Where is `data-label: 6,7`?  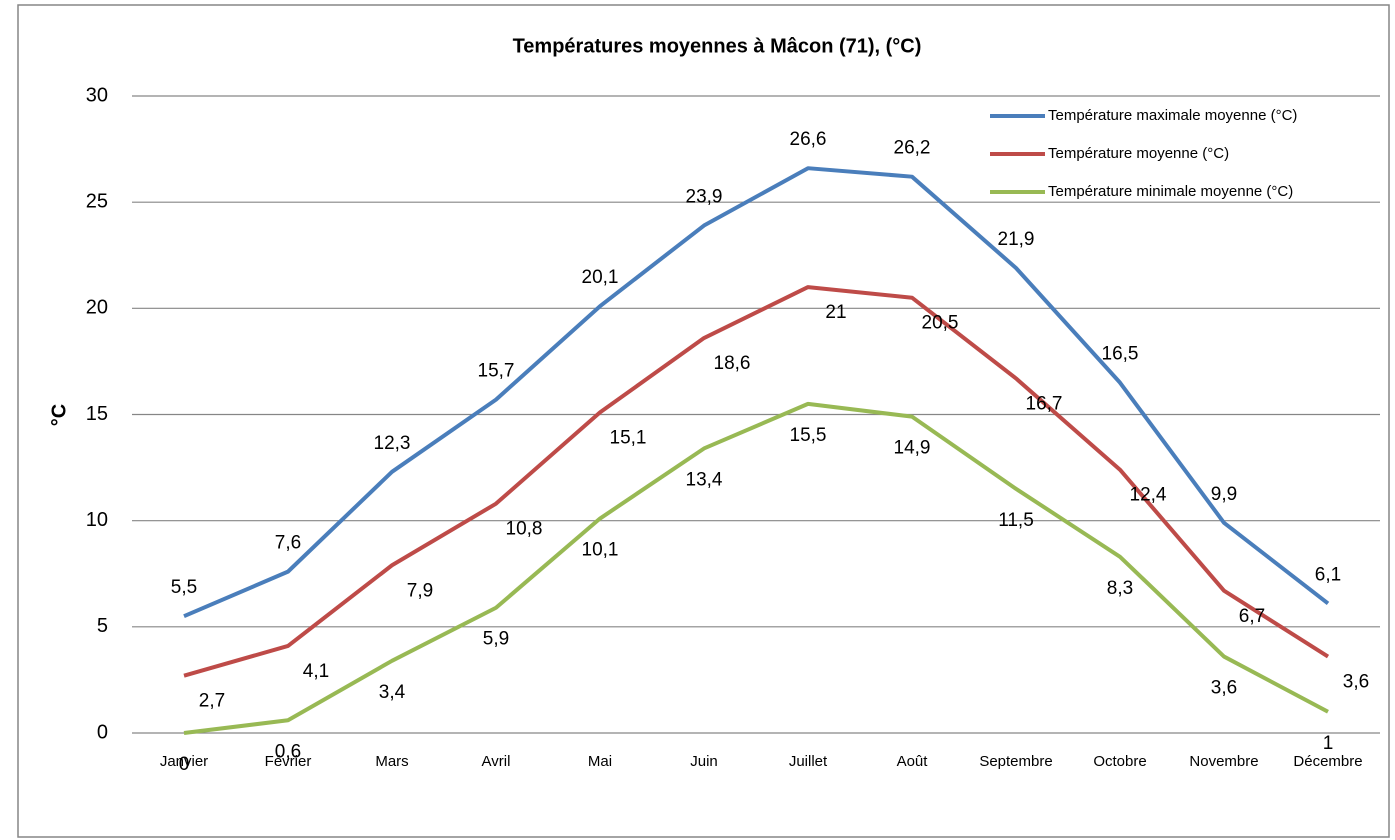 data-label: 6,7 is located at coordinates (1252, 616).